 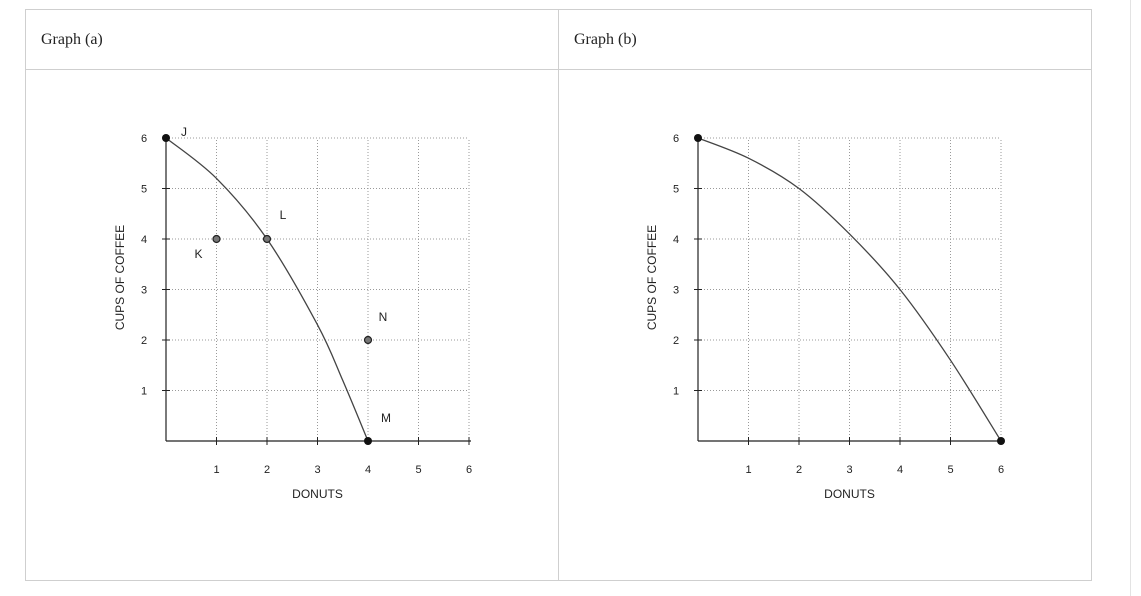 What do you see at coordinates (652, 277) in the screenshot?
I see `chart-b-y-axis-label: CUPS OF COFFEE` at bounding box center [652, 277].